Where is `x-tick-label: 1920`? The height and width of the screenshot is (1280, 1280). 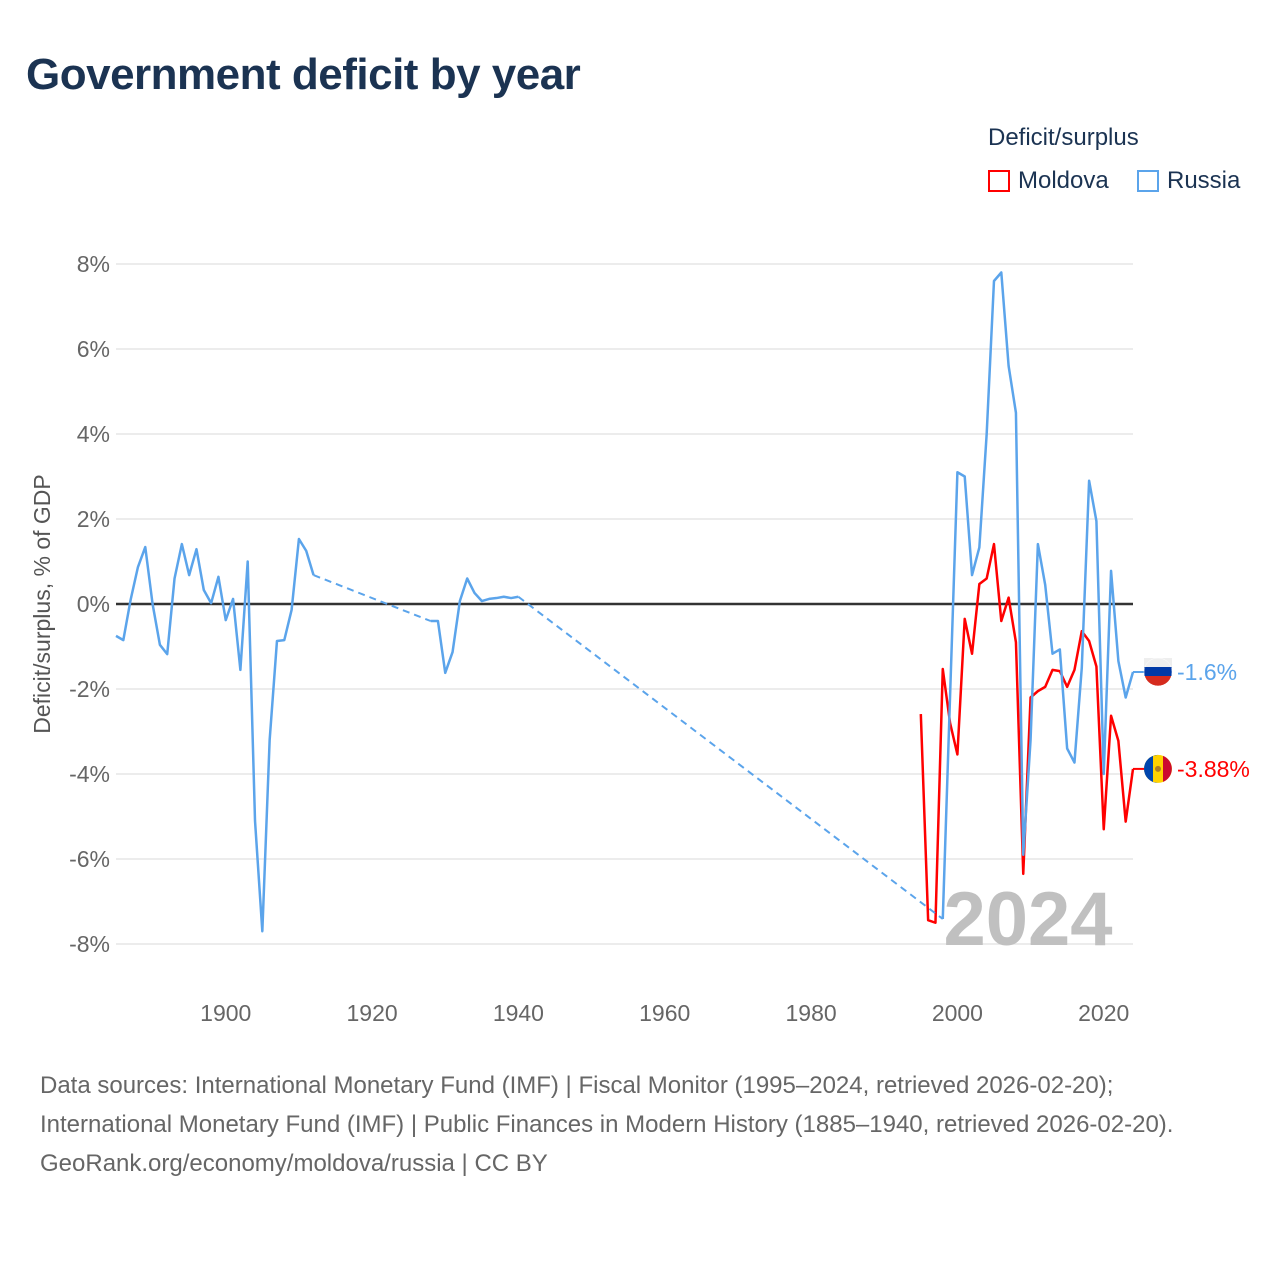
x-tick-label: 1920 is located at coordinates (371, 1013).